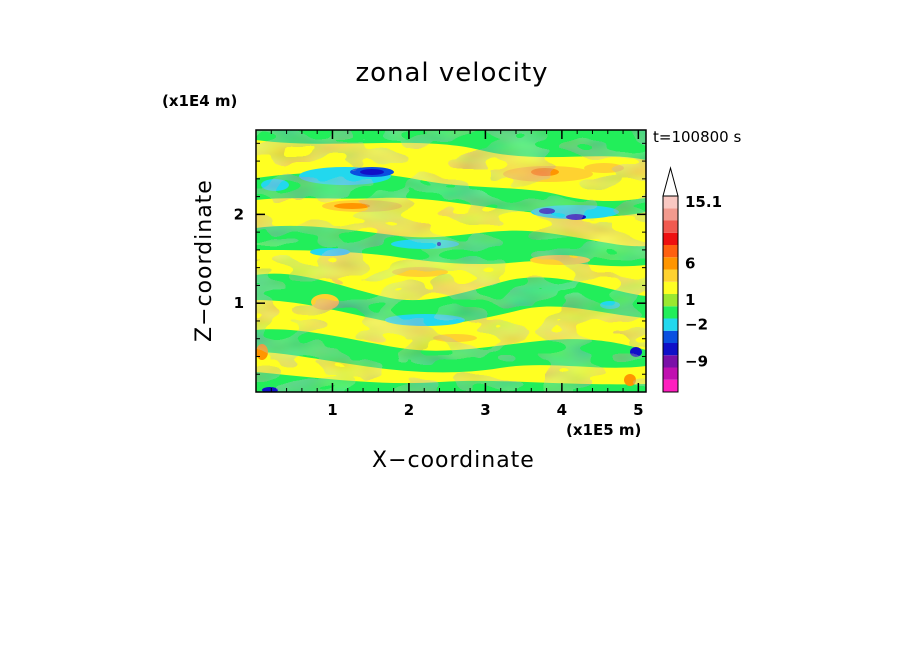 This screenshot has width=904, height=654. What do you see at coordinates (696, 361) in the screenshot?
I see `colorbar-label: −9` at bounding box center [696, 361].